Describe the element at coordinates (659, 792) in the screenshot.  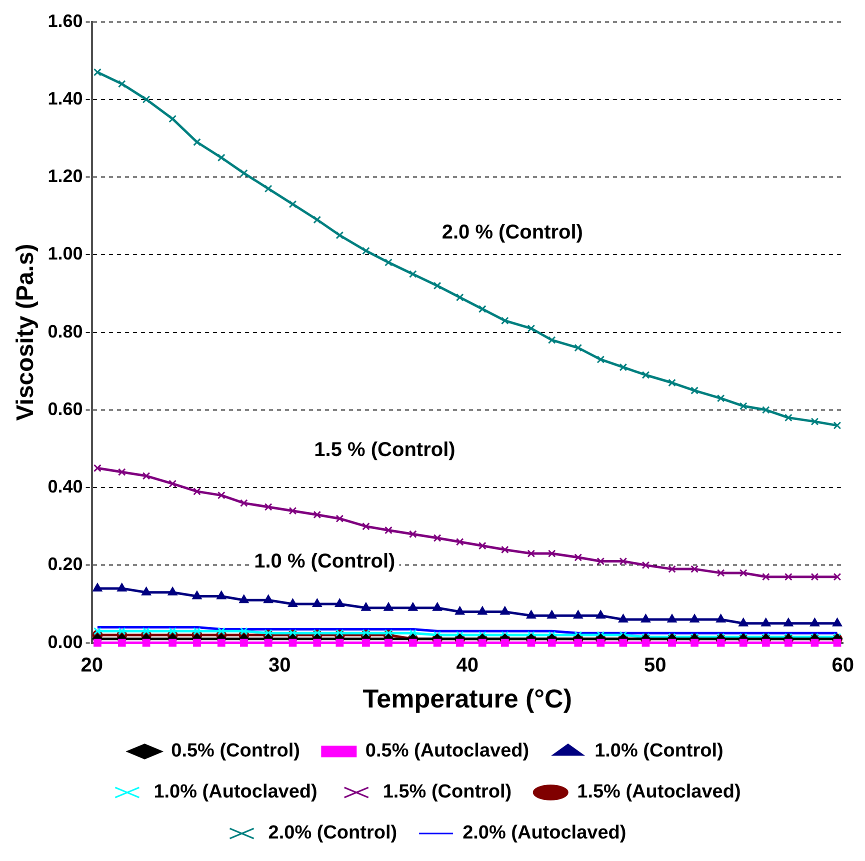
I see `legend-label: 1.5% (Autoclaved)` at that location.